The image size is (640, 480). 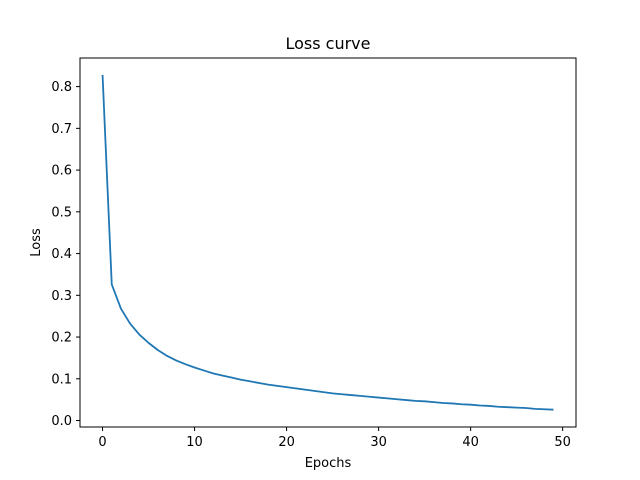 What do you see at coordinates (334, 438) in the screenshot?
I see `x-axis-ticks: 0 10 20 30 40 50` at bounding box center [334, 438].